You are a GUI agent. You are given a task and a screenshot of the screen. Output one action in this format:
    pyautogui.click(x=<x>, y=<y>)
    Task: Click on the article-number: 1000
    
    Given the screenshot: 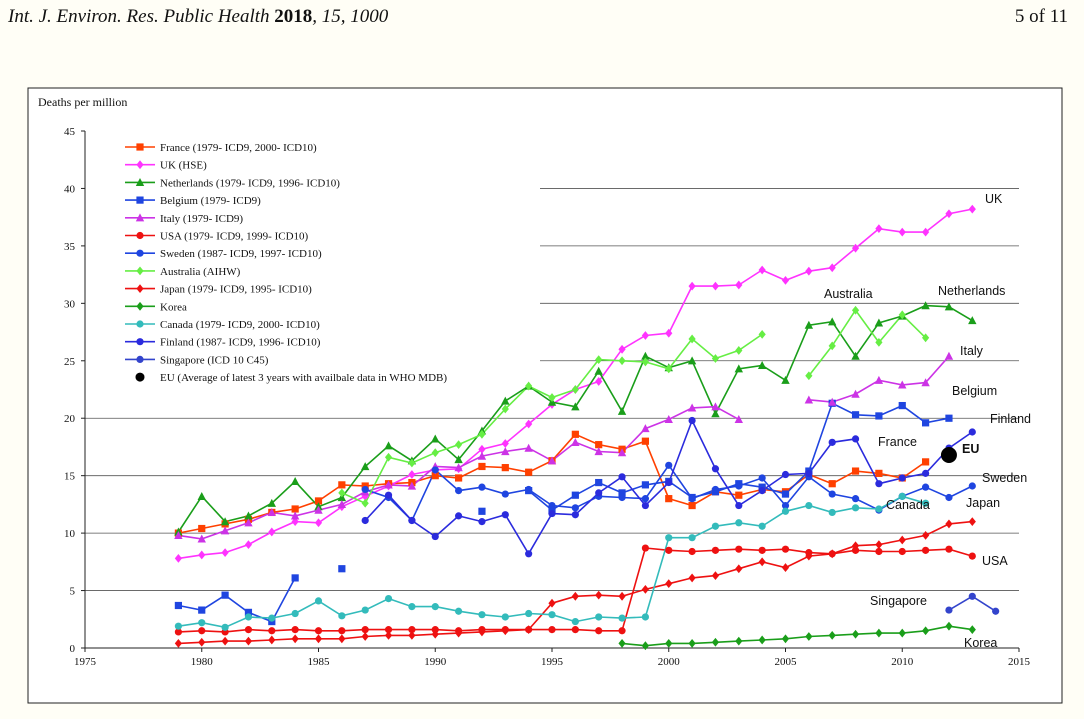 What is the action you would take?
    pyautogui.click(x=369, y=16)
    